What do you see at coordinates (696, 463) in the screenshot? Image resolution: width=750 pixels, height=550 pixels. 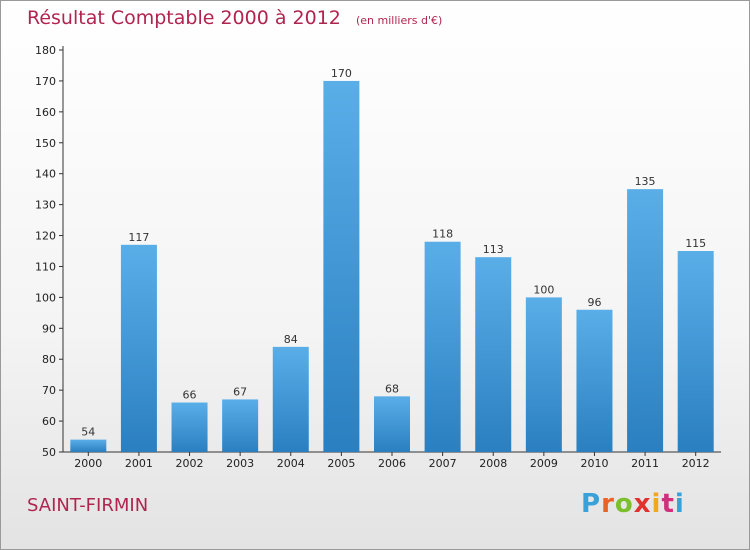 I see `x-tick-label: 2012` at bounding box center [696, 463].